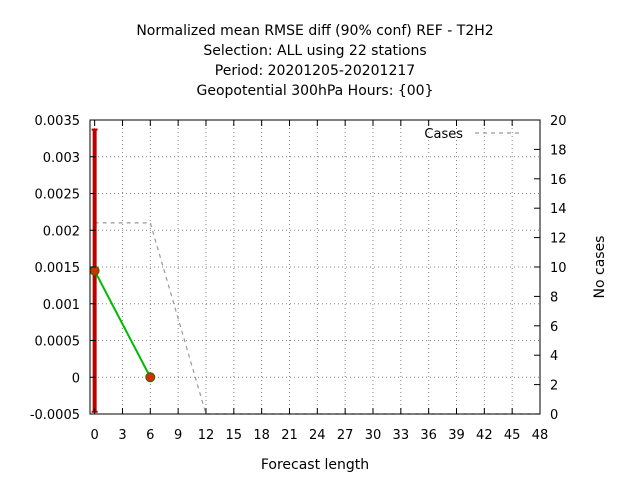  What do you see at coordinates (554, 386) in the screenshot?
I see `y2-tick-label: 2` at bounding box center [554, 386].